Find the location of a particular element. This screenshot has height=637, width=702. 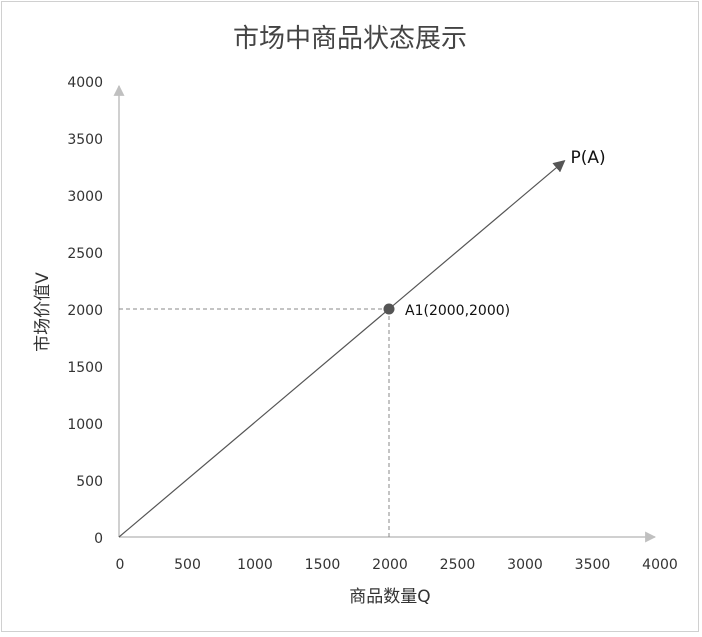

y-tick-label: 3000 is located at coordinates (85, 197).